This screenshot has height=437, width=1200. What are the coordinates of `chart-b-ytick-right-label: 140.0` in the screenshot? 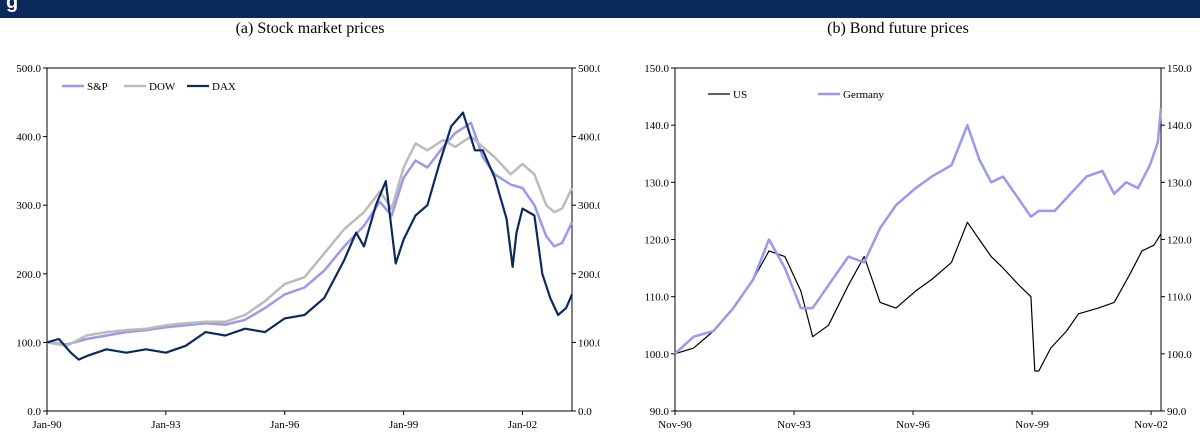 It's located at (1179, 126).